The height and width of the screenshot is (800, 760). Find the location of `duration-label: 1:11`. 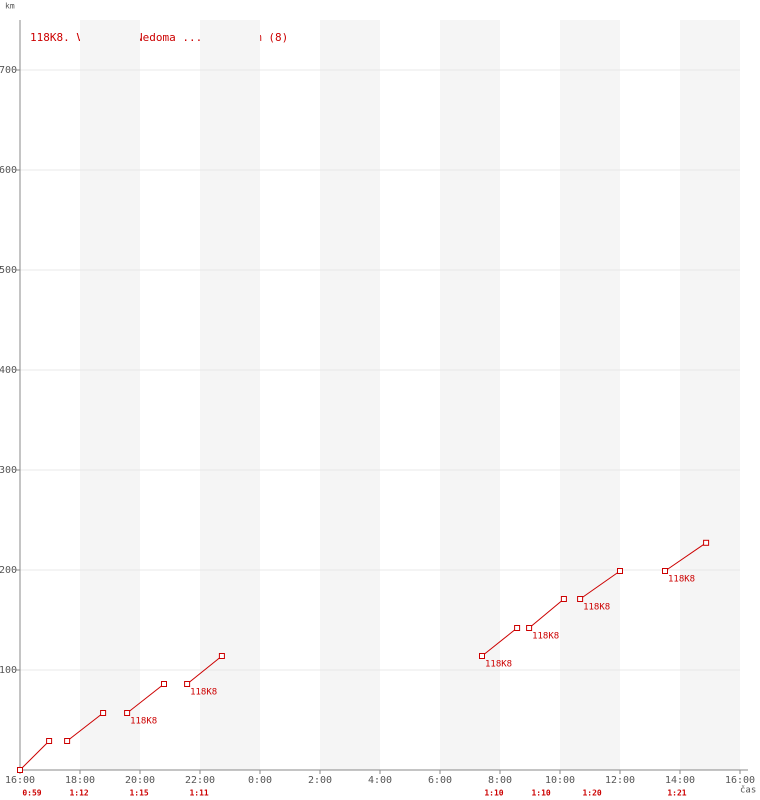

duration-label: 1:11 is located at coordinates (198, 793).